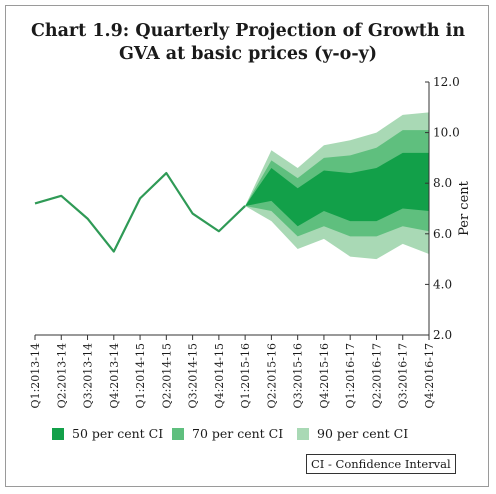  What do you see at coordinates (429, 375) in the screenshot?
I see `x-tick-label: Q4:2016-17` at bounding box center [429, 375].